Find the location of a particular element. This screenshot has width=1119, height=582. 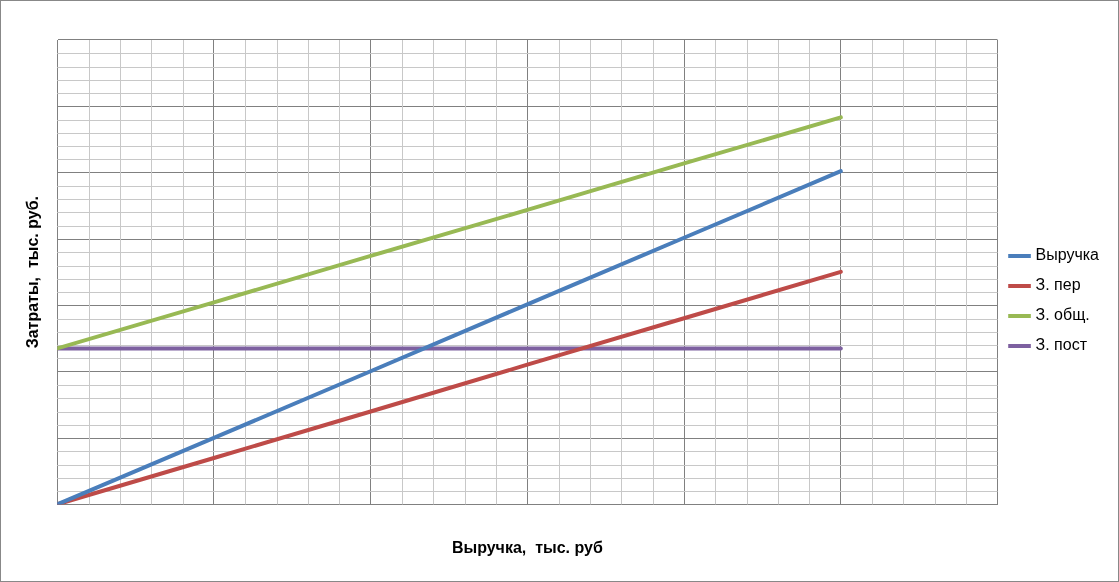

legend-label: З. пер is located at coordinates (1058, 285).